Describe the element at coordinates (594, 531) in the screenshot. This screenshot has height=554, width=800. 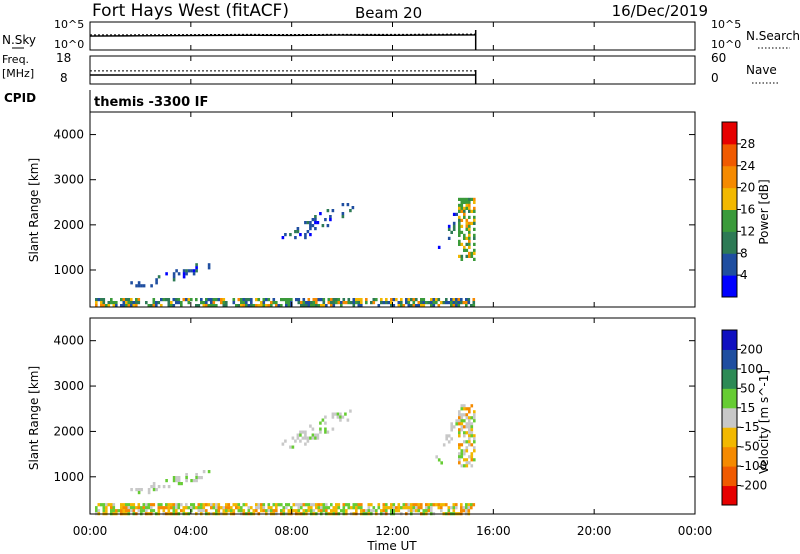
I see `time-tick-label: 20:00` at that location.